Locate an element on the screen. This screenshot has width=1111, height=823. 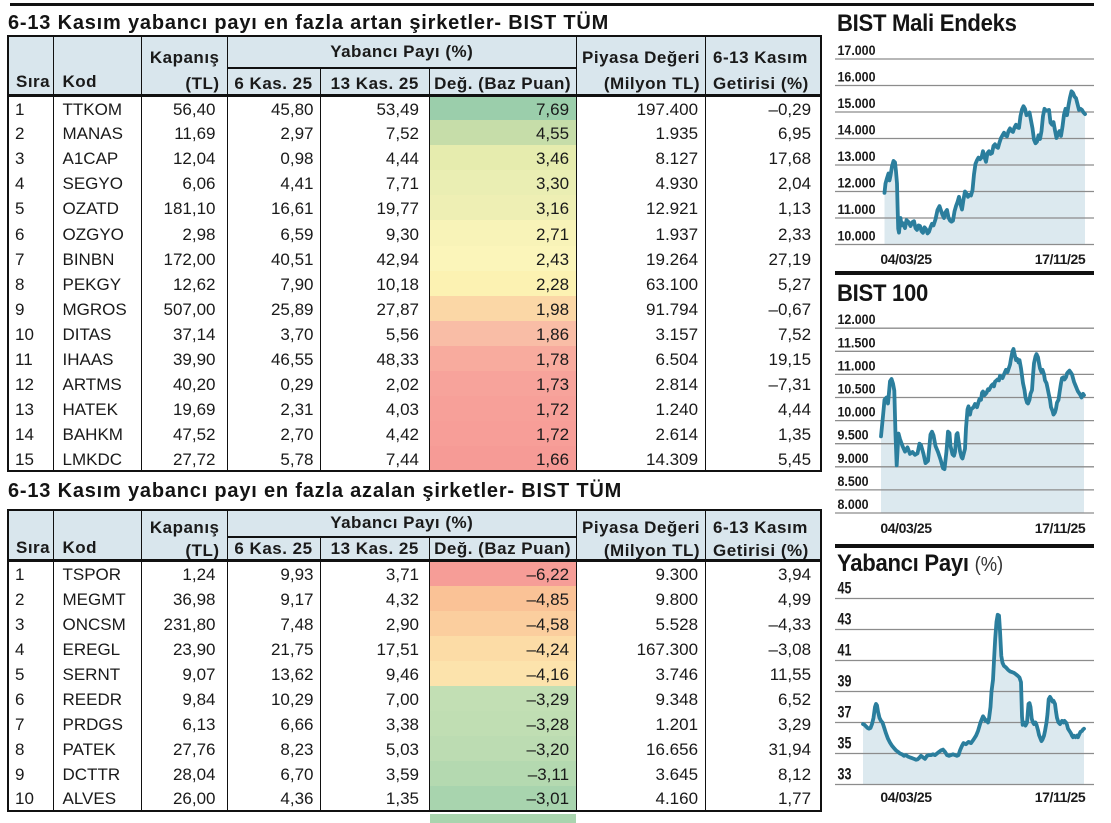
svg-text: 10.500 is located at coordinates (857, 389).